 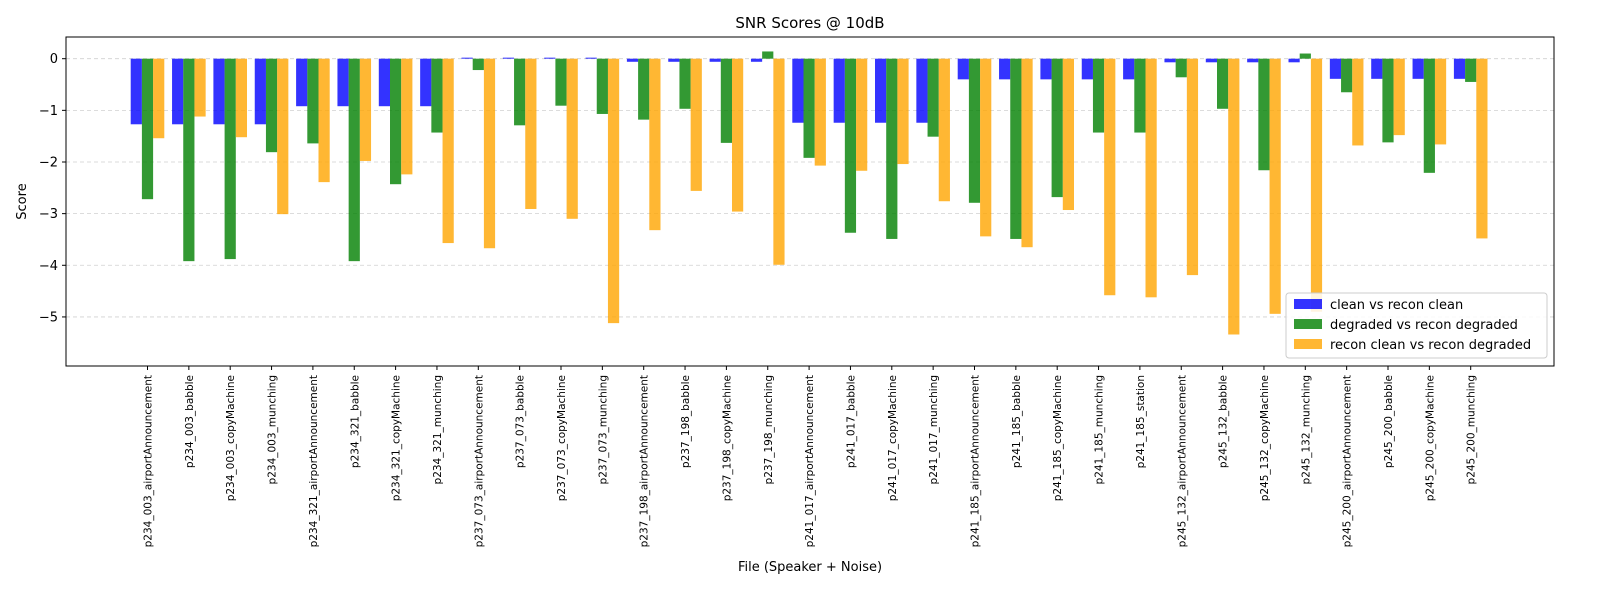 I want to click on x-tick-label: p245_200_airportAnnouncement, so click(x=1348, y=461).